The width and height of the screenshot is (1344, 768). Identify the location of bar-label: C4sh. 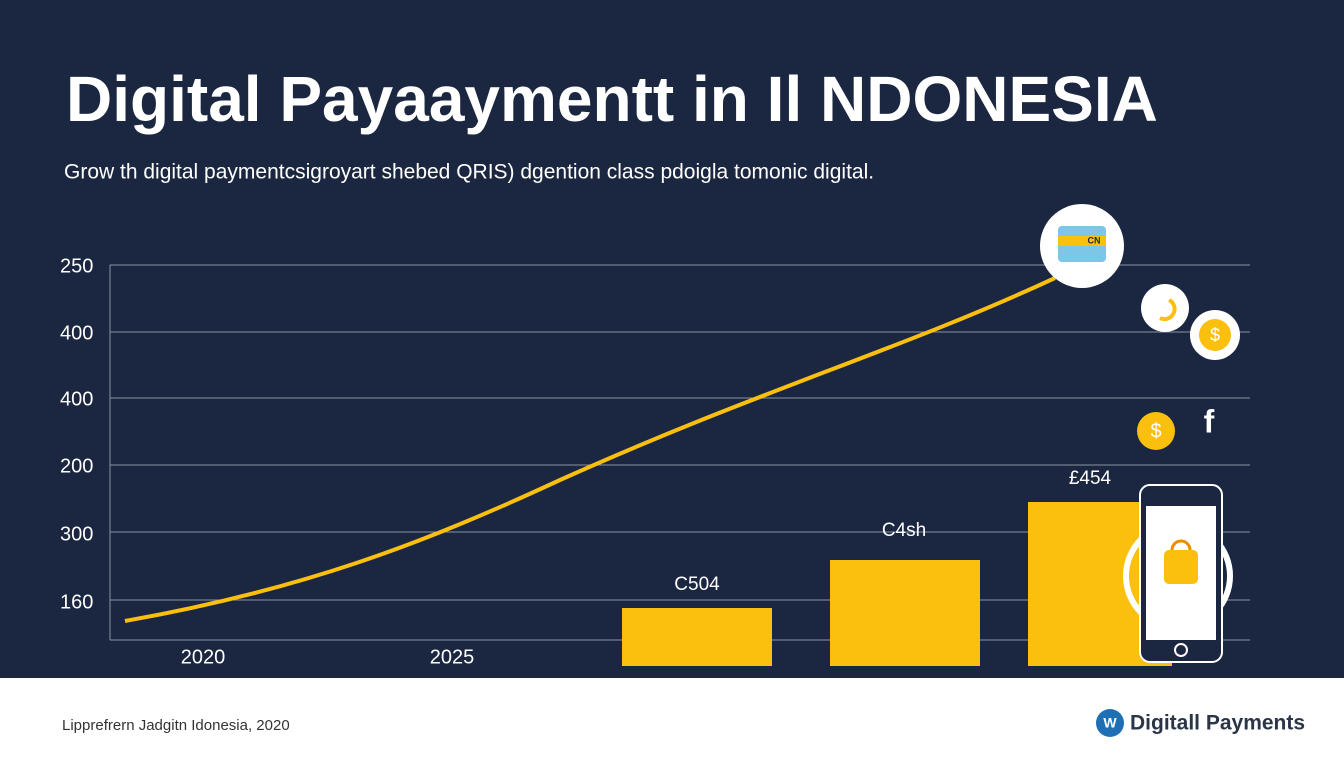
(904, 530).